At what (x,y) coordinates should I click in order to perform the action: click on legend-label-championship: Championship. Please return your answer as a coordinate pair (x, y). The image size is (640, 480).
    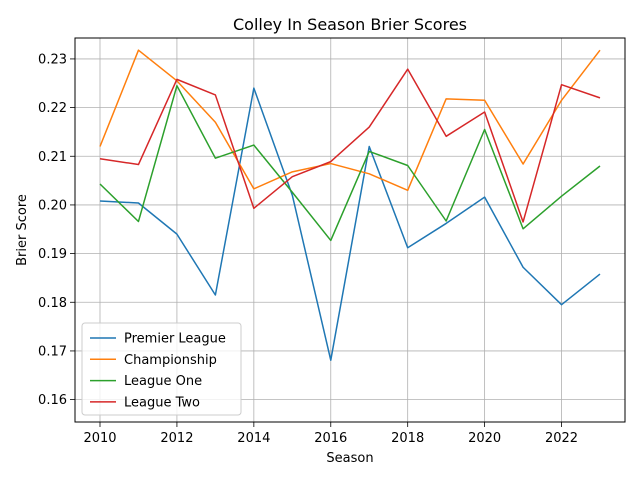
    Looking at the image, I should click on (170, 360).